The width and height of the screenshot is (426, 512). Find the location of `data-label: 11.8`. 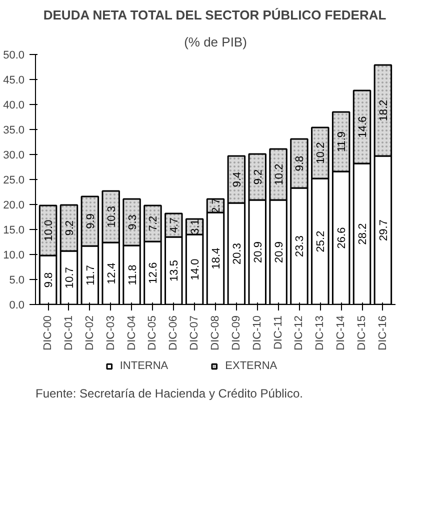

data-label: 11.8 is located at coordinates (132, 275).